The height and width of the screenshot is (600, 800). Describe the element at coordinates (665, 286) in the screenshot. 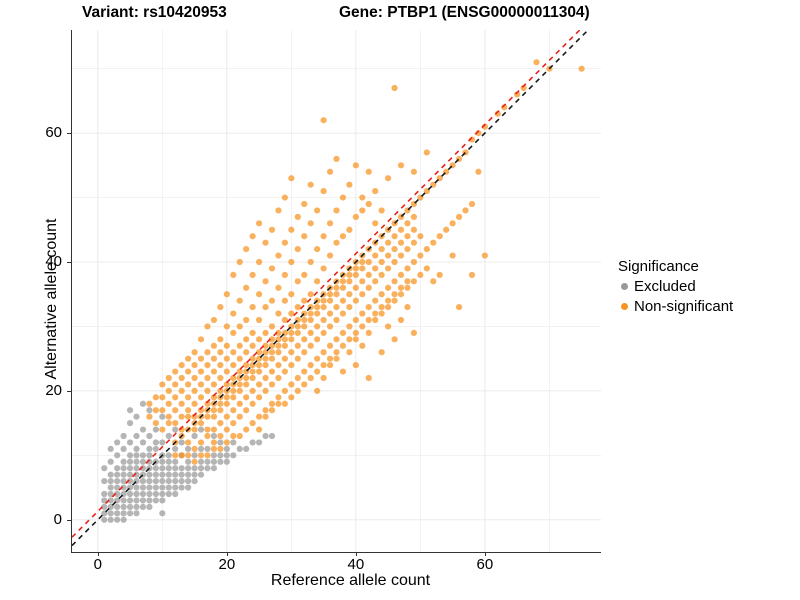

I see `legend-item-label: Excluded` at that location.